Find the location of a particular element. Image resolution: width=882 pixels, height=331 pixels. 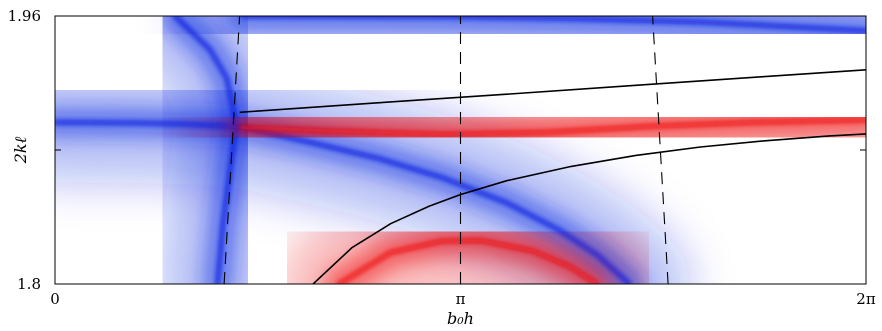

x-tick-label-0: 0 is located at coordinates (55, 299).